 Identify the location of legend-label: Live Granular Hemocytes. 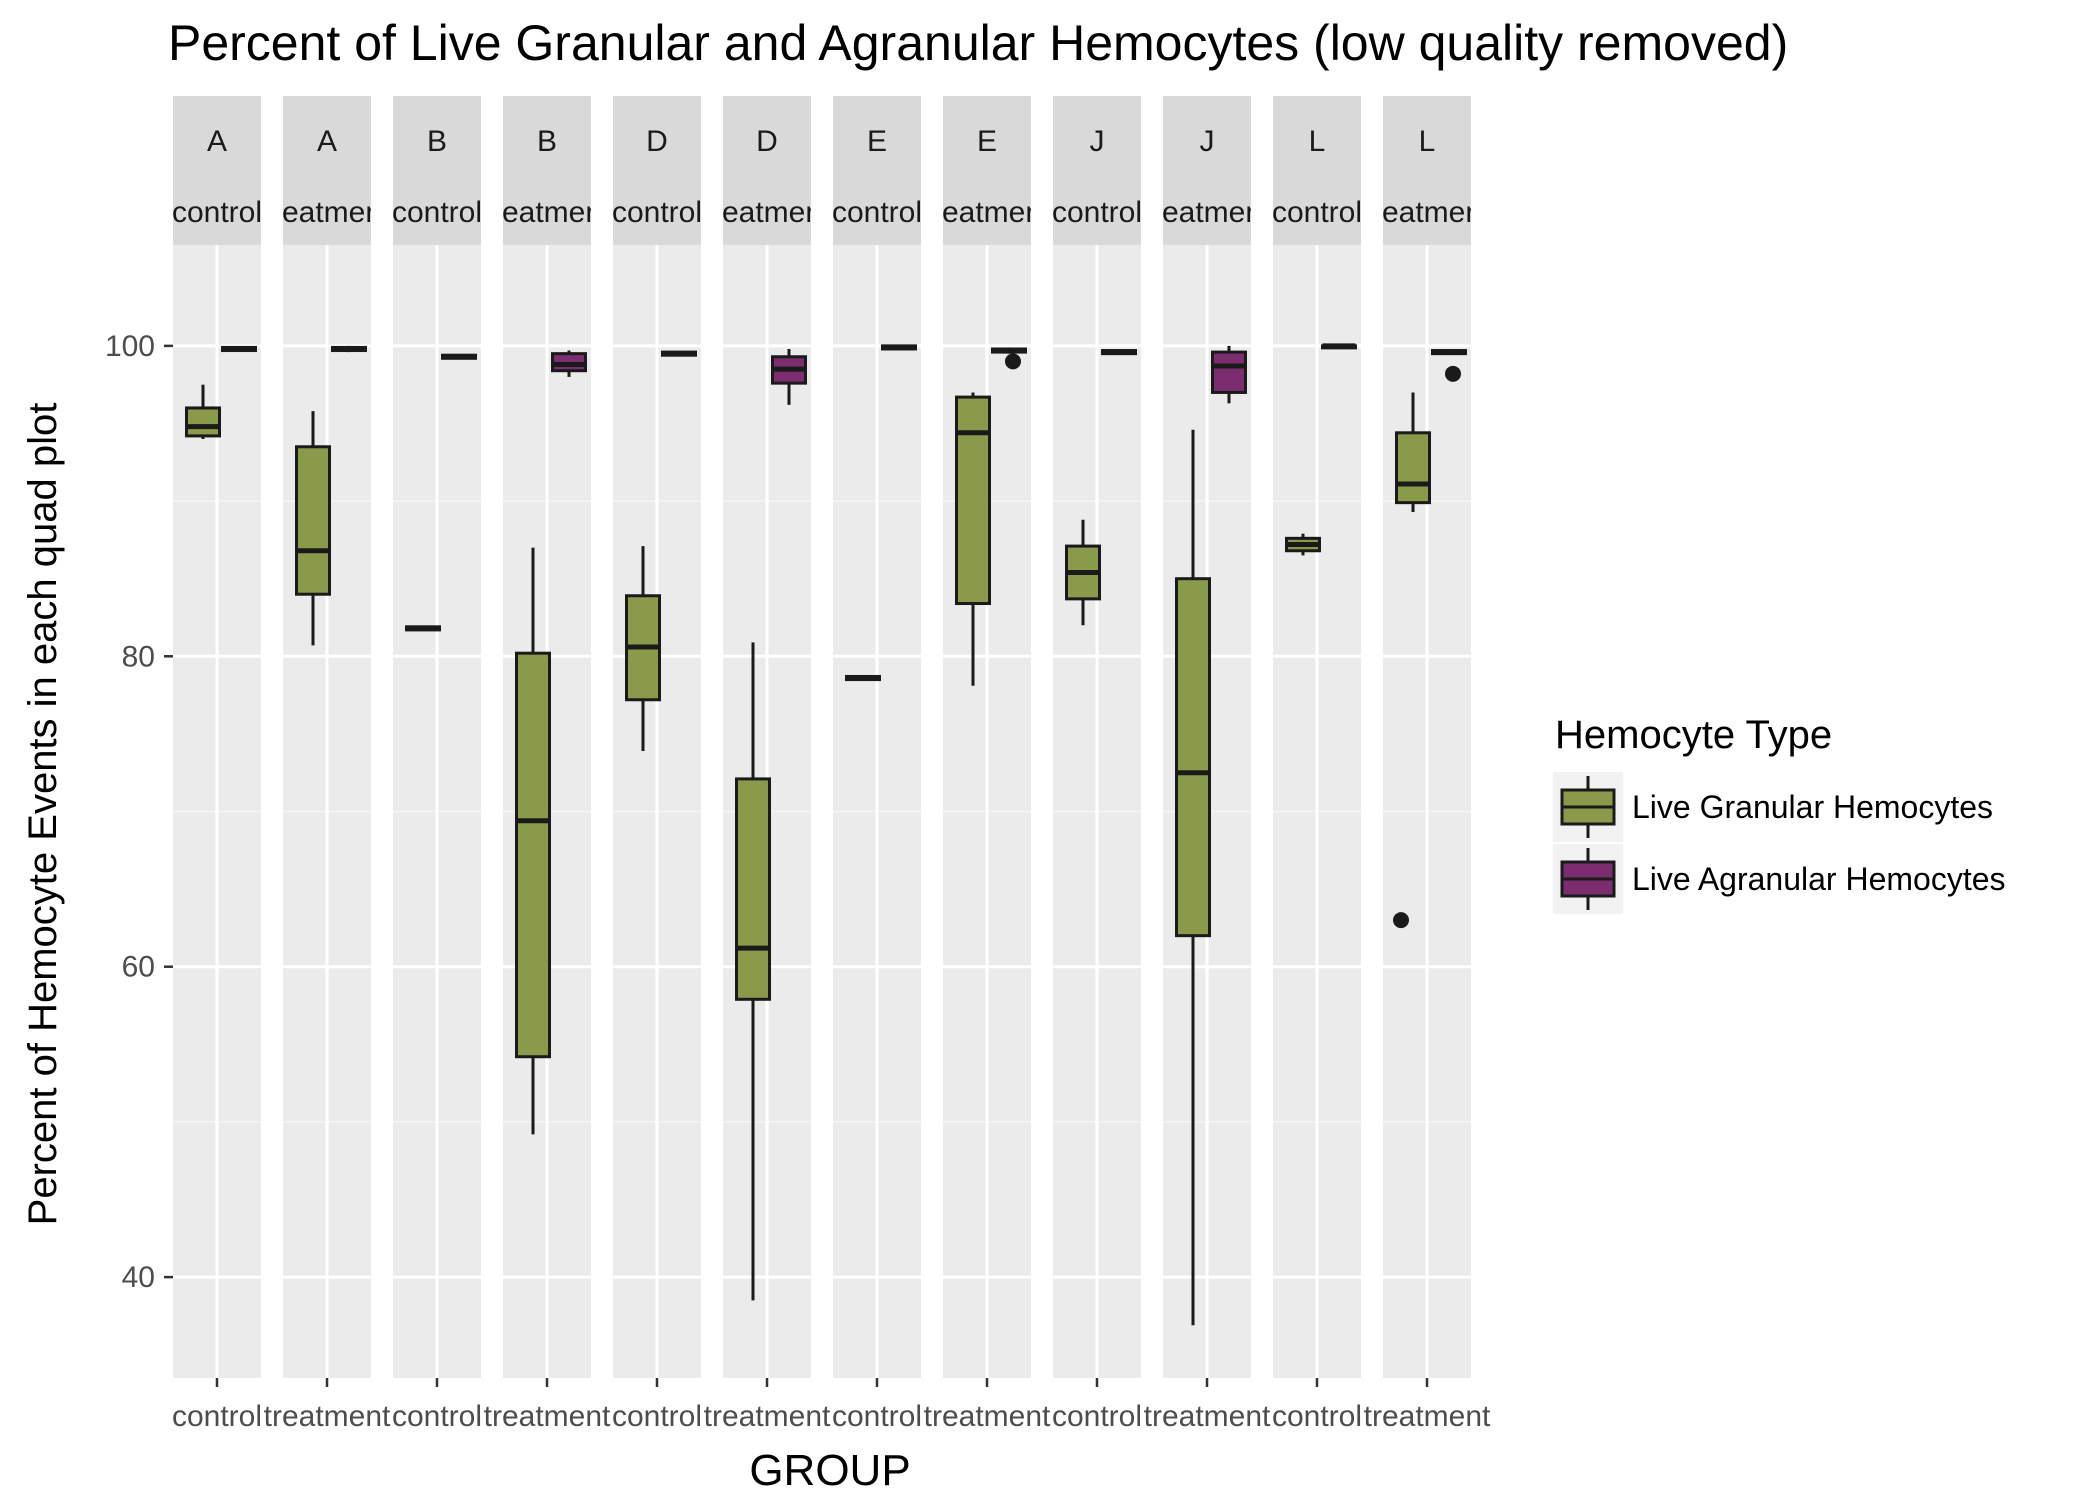
(1812, 807).